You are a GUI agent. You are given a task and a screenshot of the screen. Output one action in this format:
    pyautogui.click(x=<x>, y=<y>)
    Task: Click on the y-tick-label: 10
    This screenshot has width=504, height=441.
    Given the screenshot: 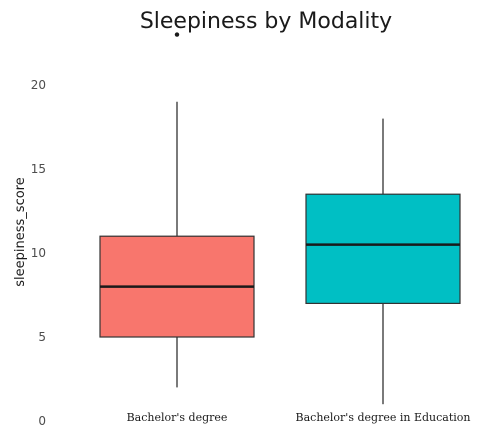 What is the action you would take?
    pyautogui.click(x=38, y=253)
    